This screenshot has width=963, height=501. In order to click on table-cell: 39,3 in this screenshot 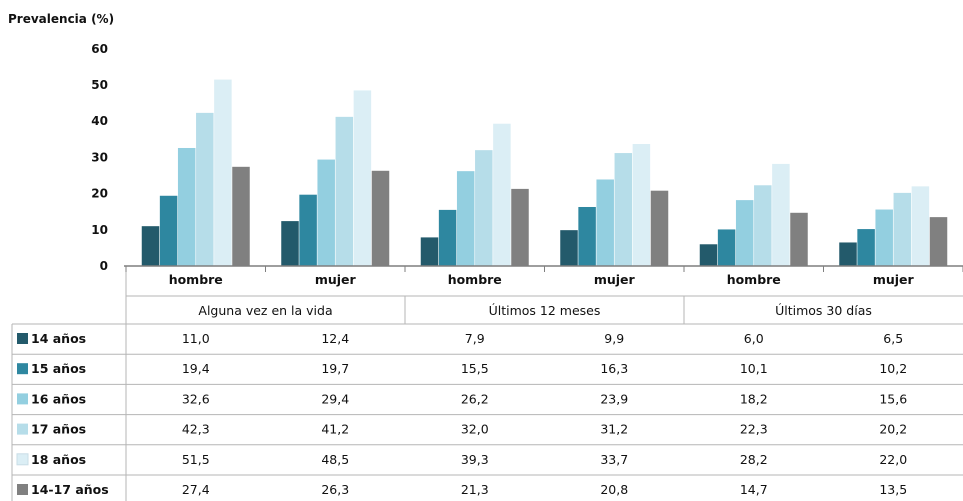, I will do `click(475, 459)`.